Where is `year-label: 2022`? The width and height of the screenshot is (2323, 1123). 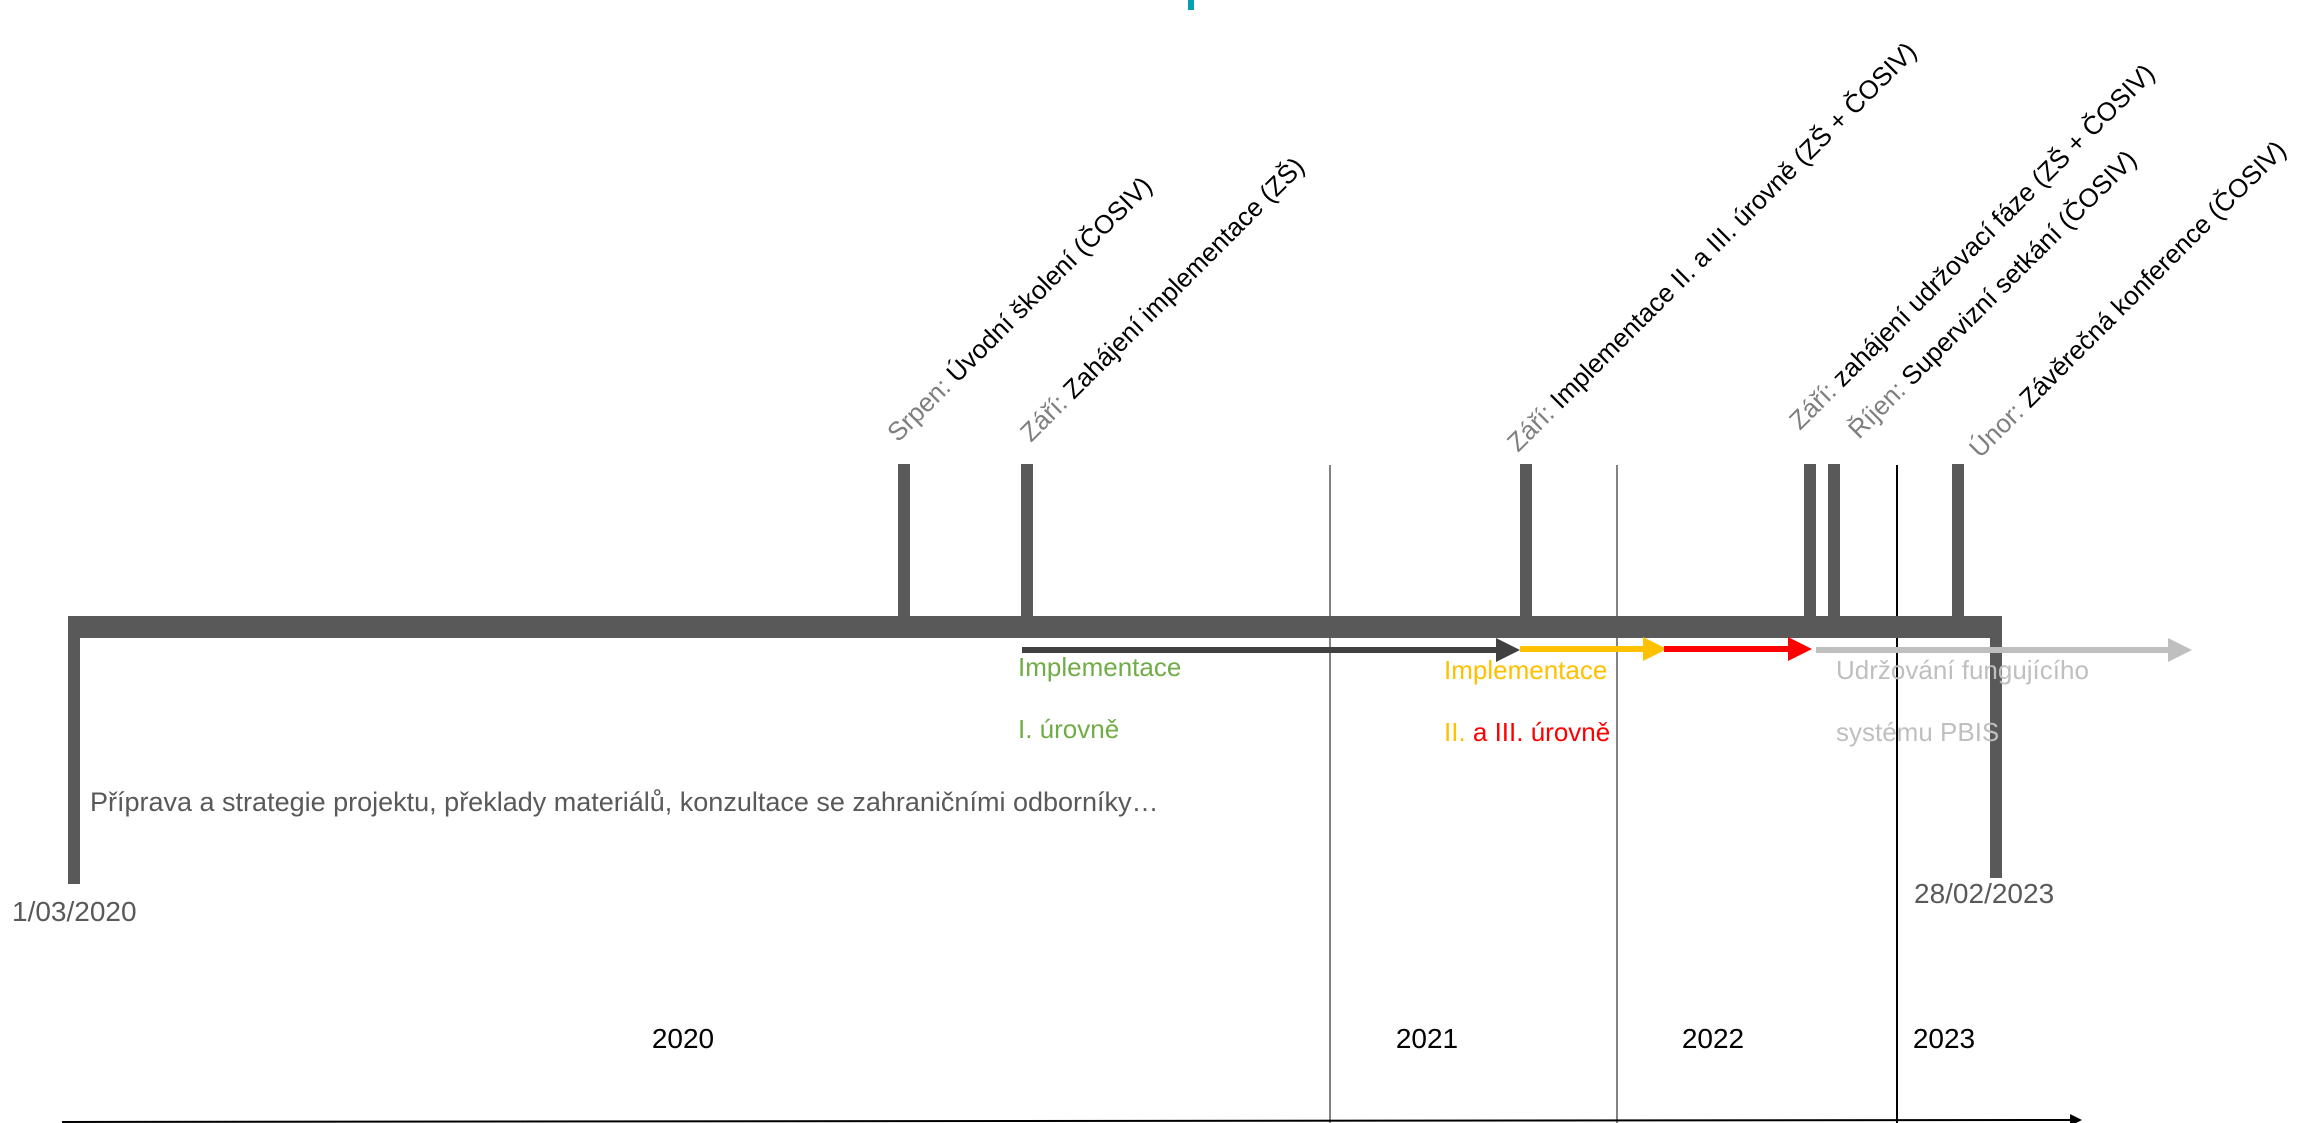
year-label: 2022 is located at coordinates (1713, 1038).